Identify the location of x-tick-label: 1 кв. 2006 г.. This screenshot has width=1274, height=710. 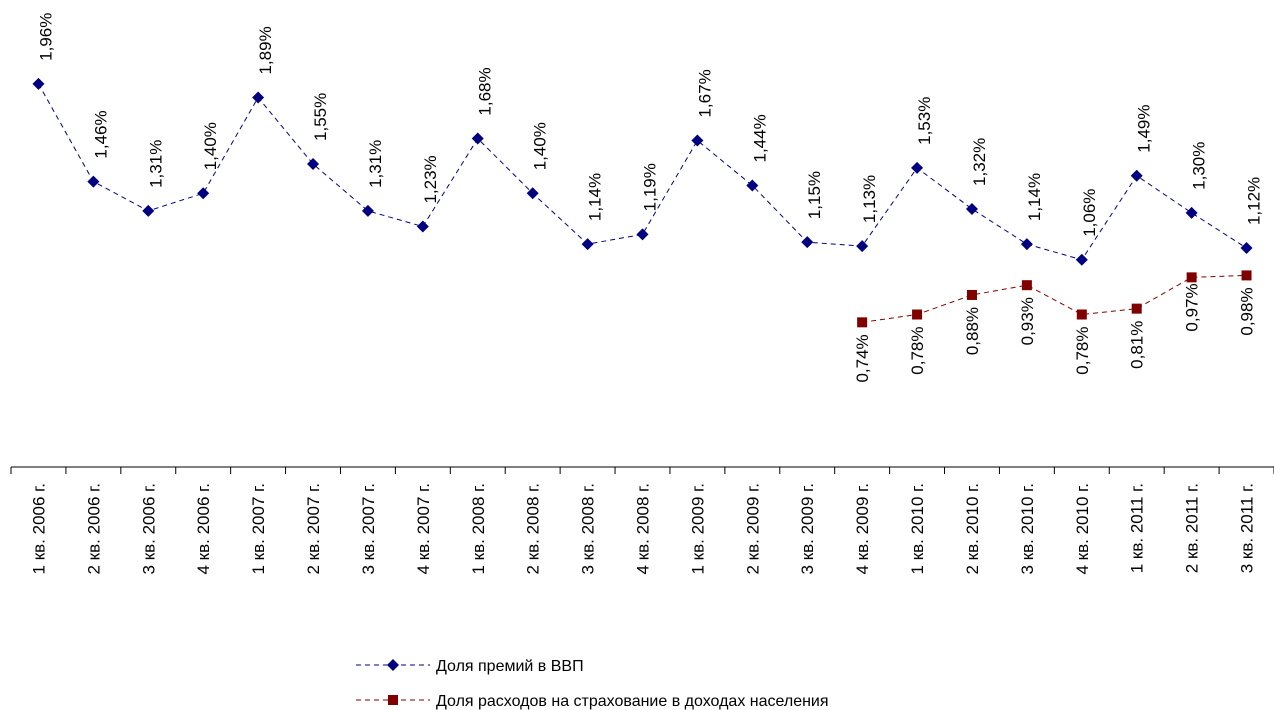
(38, 528).